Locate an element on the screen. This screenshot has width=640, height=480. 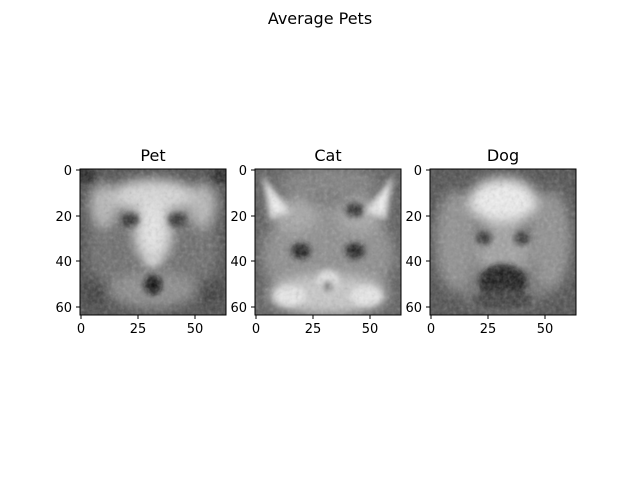
image-pet is located at coordinates (153, 241).